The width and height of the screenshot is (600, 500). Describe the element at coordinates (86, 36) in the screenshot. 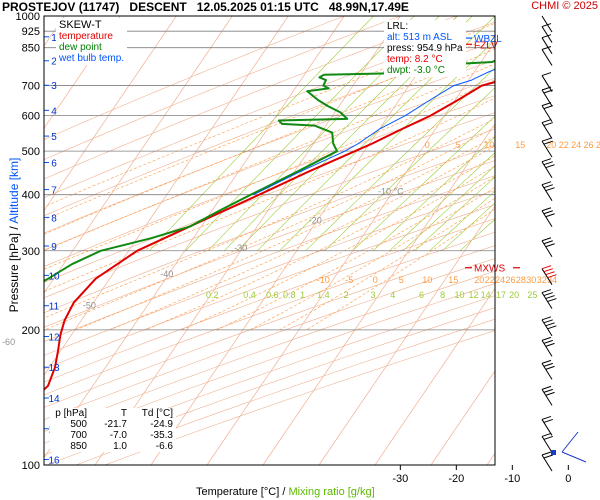

I see `legend-temperature: temperature` at that location.